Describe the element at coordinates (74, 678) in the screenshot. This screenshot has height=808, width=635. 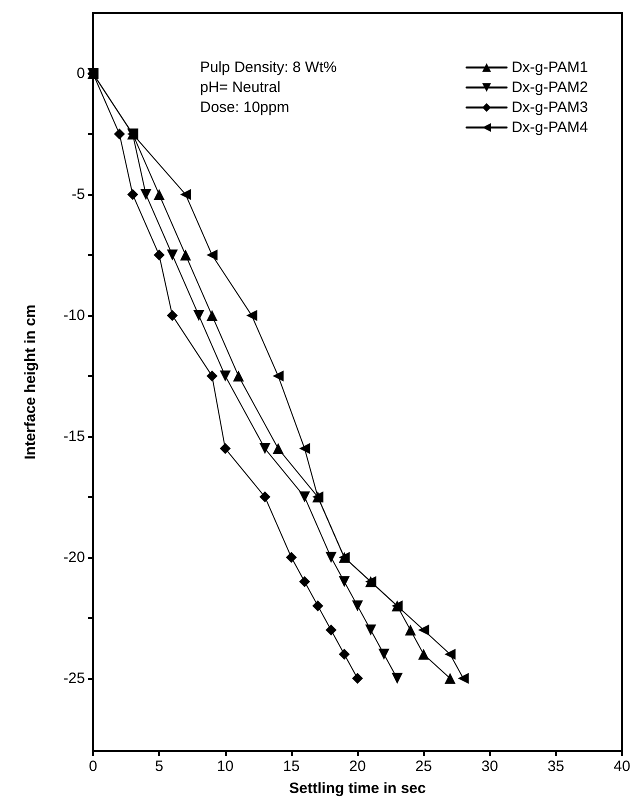
I see `y-tick-label: -25` at that location.